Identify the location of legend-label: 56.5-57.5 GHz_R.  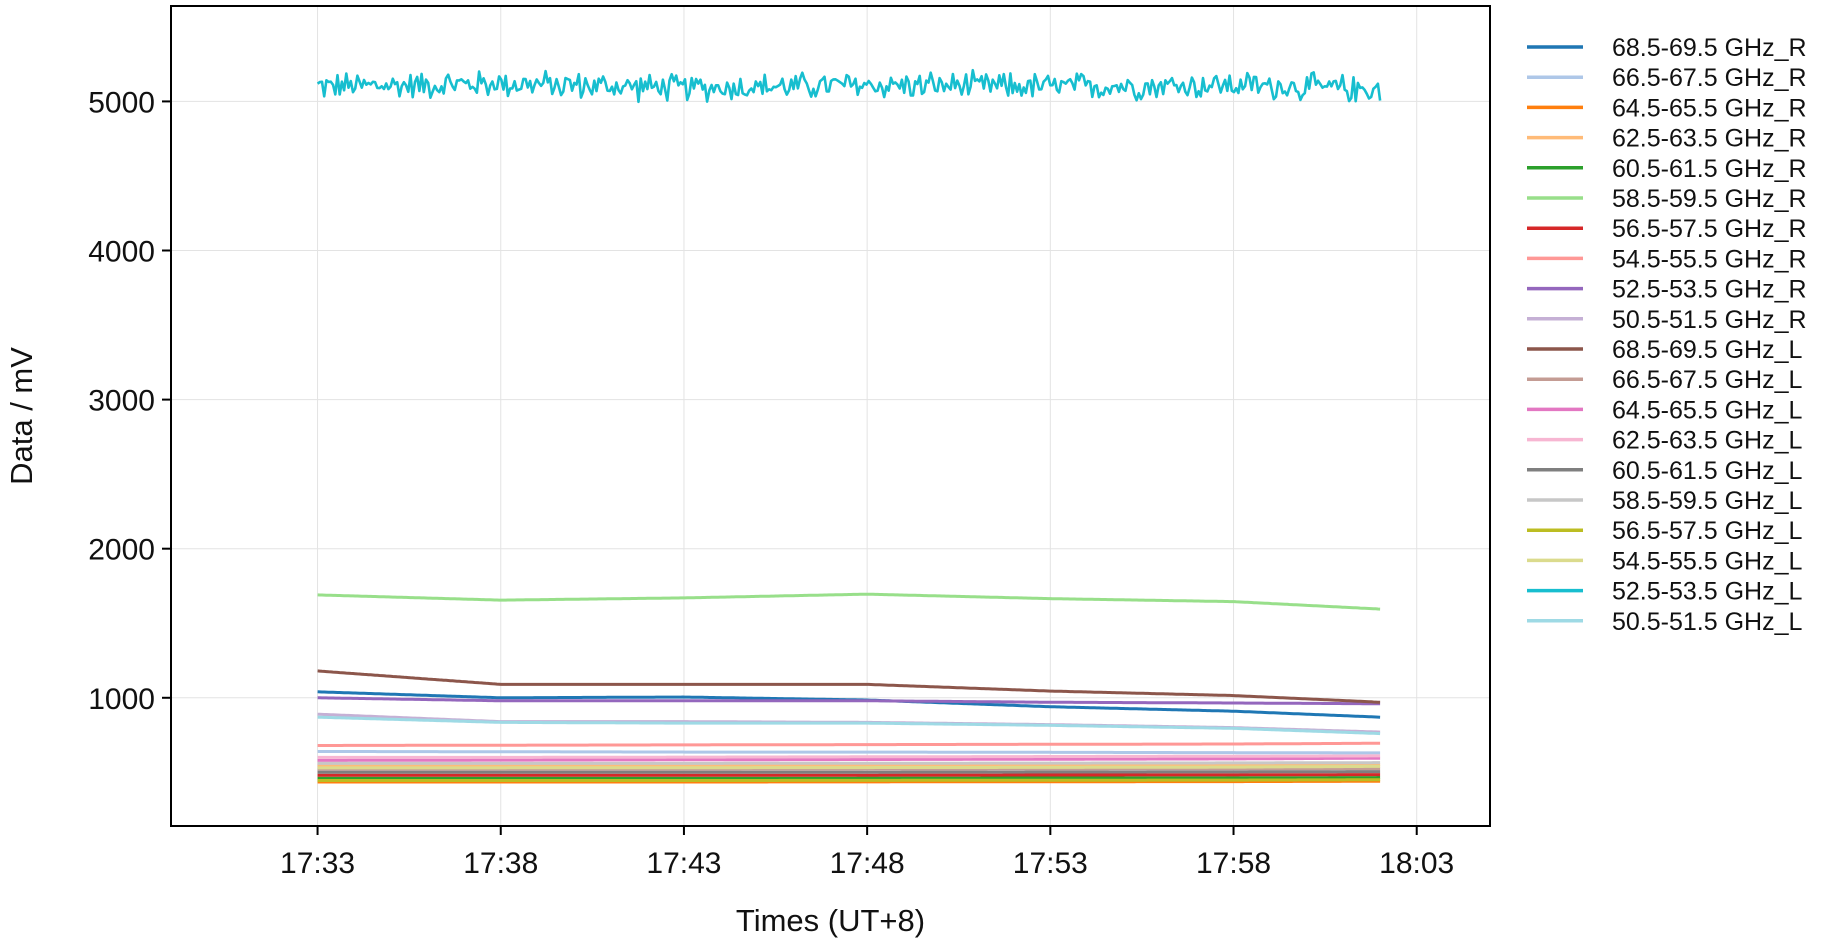
(1709, 229).